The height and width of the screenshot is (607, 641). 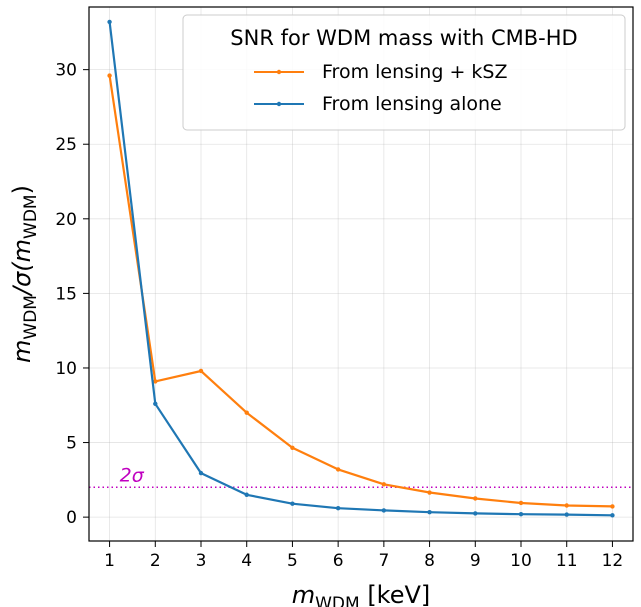 What do you see at coordinates (66, 71) in the screenshot?
I see `y-tick-label: 30` at bounding box center [66, 71].